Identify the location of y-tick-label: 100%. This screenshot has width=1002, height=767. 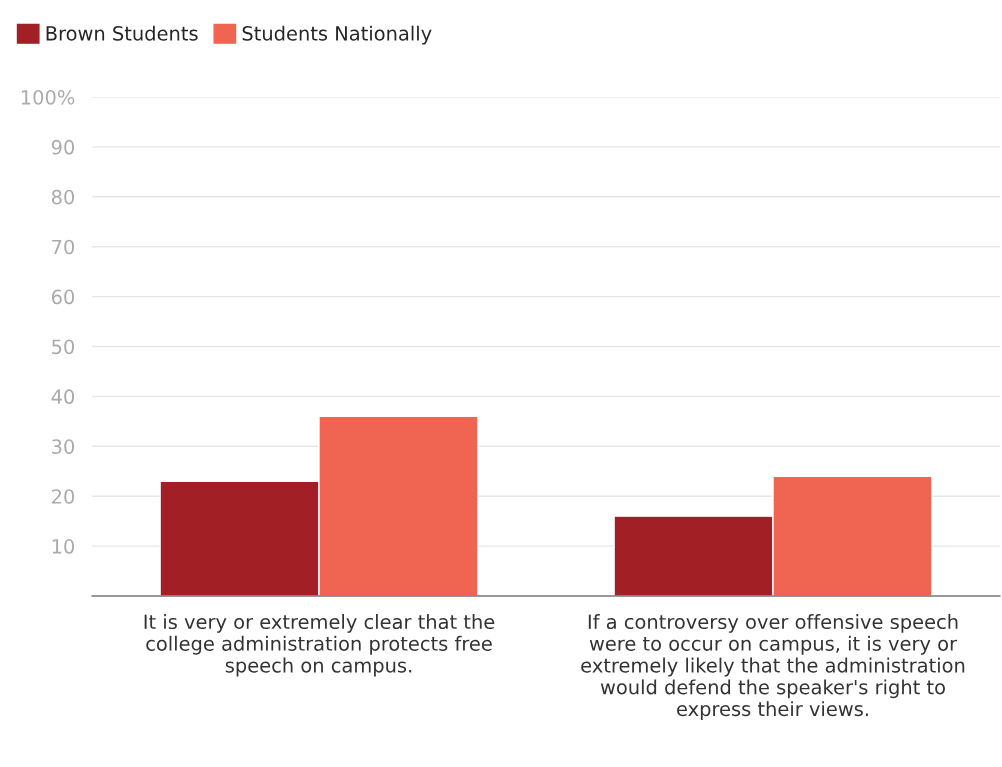
(48, 97).